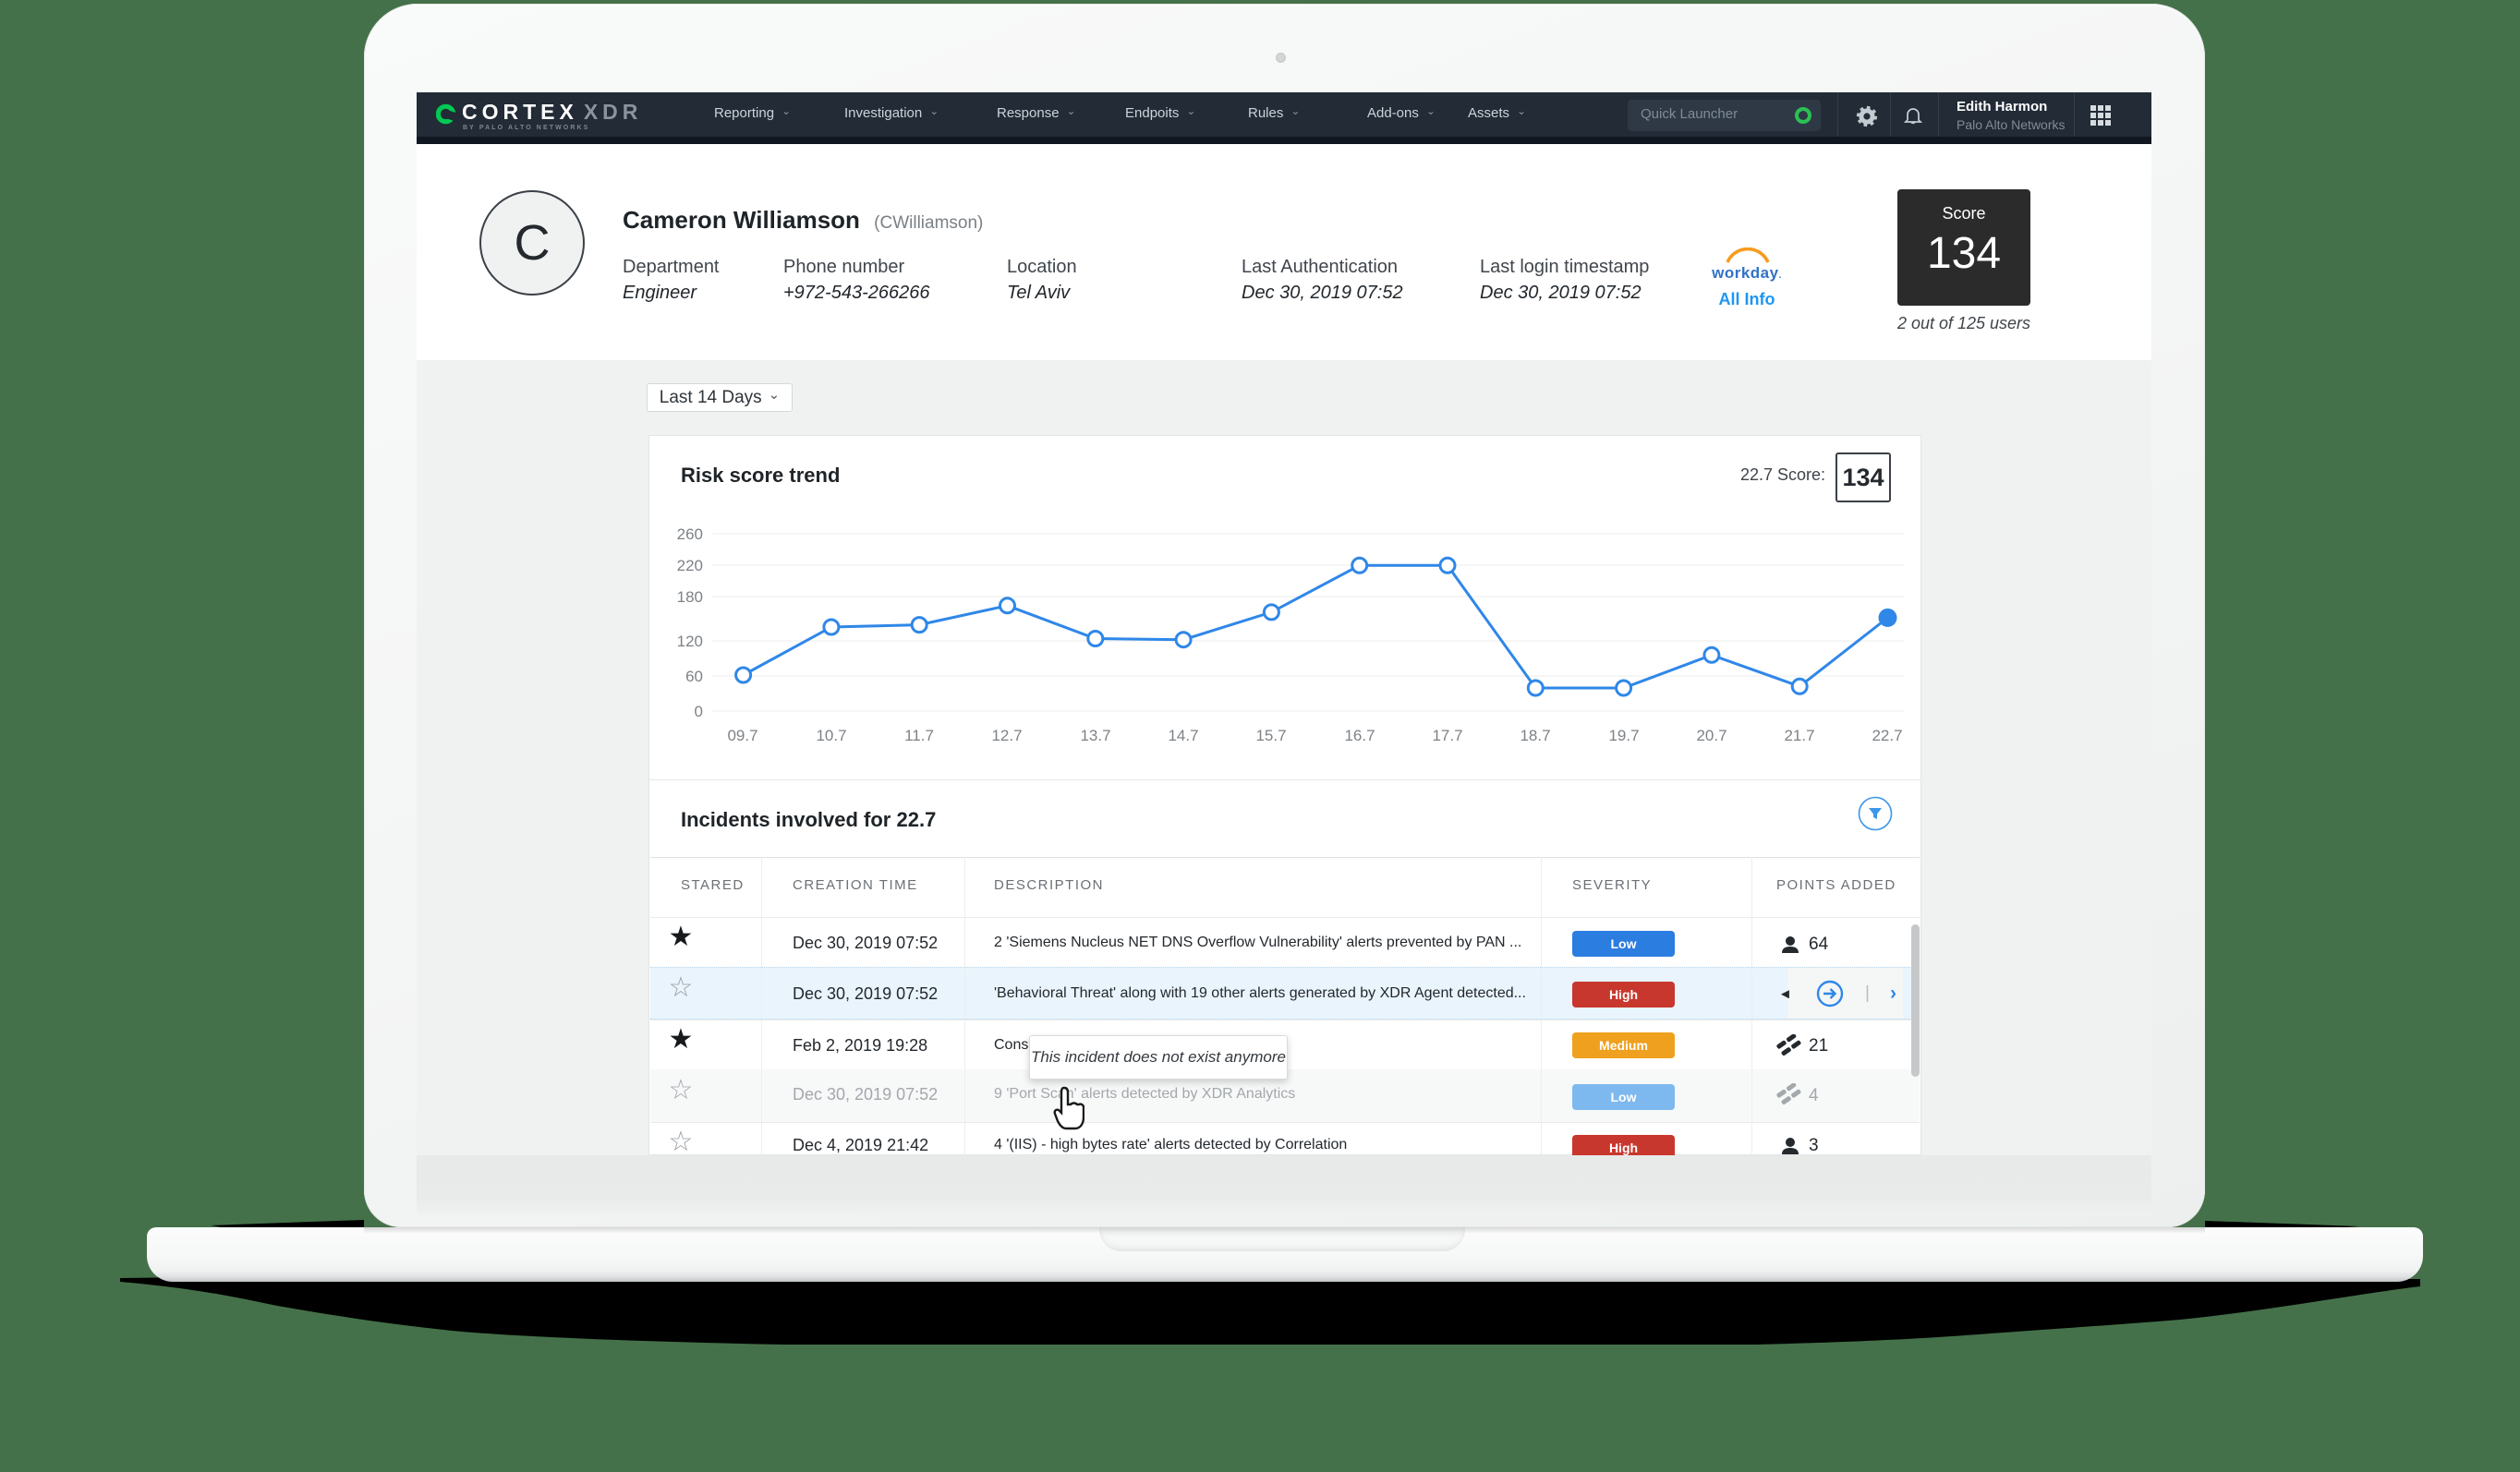  I want to click on svg-text: 12.7, so click(1006, 735).